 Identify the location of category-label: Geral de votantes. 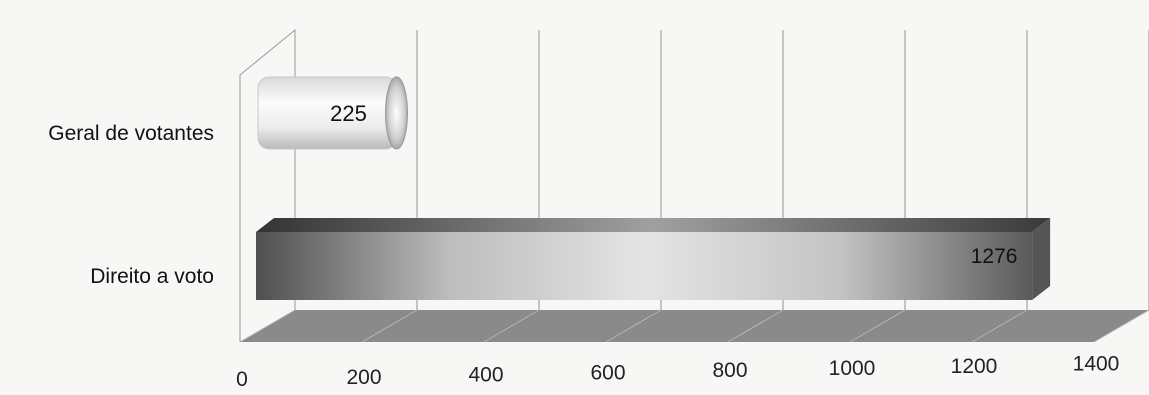
(131, 133).